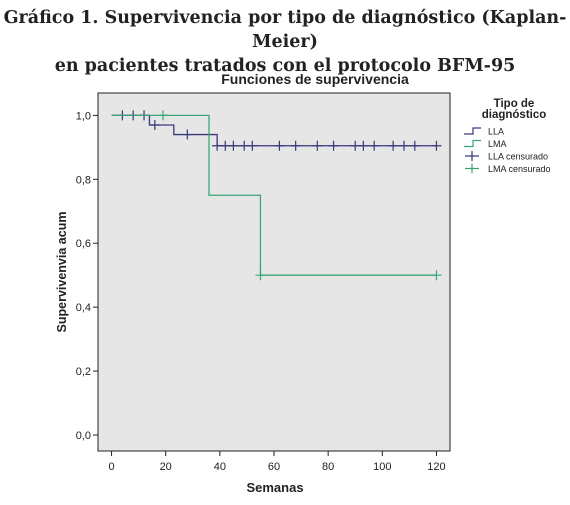  I want to click on y-tick-label: 0,6, so click(83, 244).